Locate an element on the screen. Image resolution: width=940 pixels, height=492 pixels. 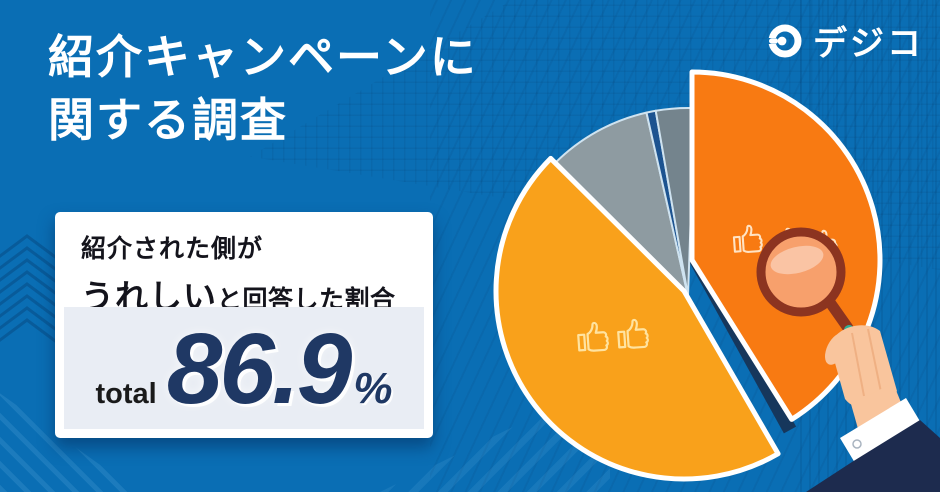
pie-slice-other-gray is located at coordinates (621, 204).